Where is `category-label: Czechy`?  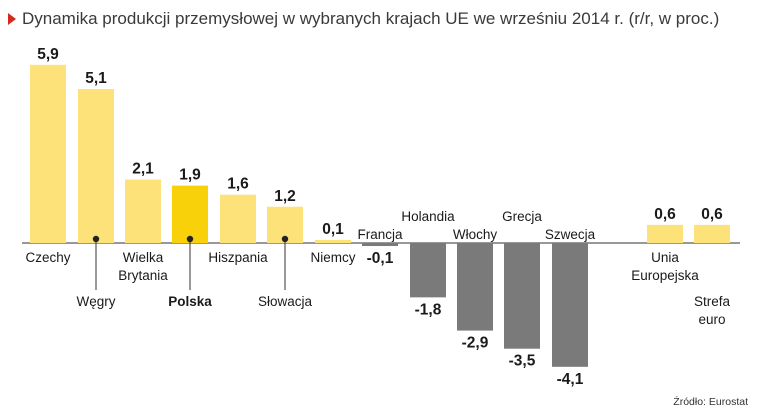 category-label: Czechy is located at coordinates (47, 257).